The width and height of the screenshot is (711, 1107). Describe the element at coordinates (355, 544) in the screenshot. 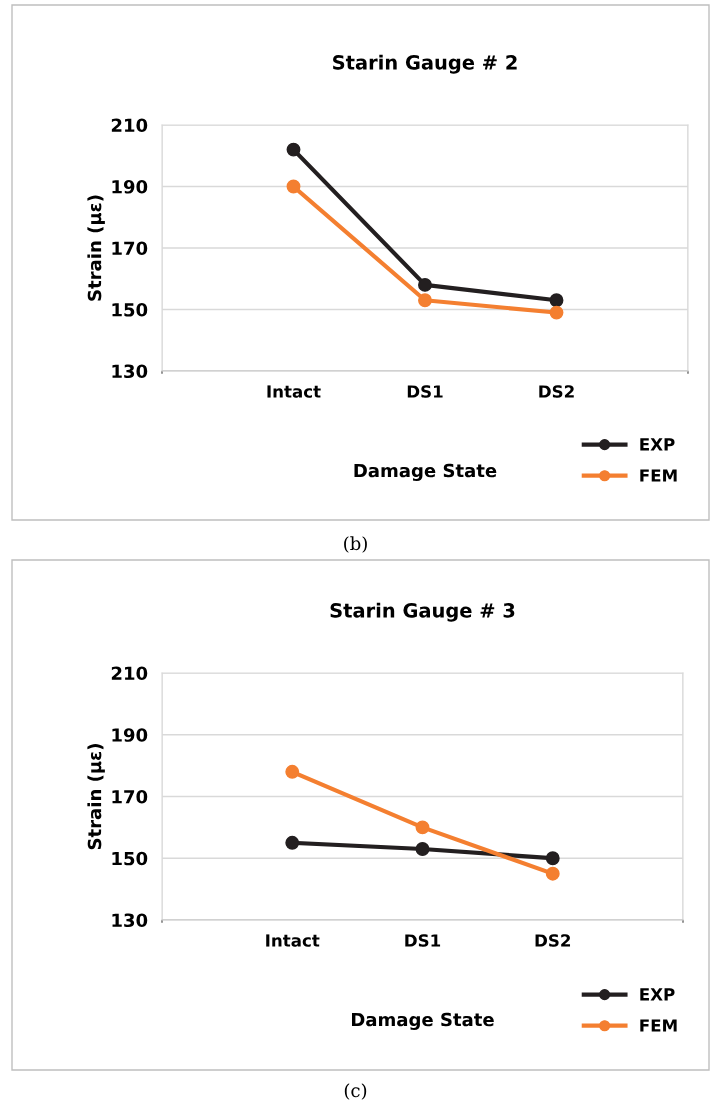

I see `text: (b)` at that location.